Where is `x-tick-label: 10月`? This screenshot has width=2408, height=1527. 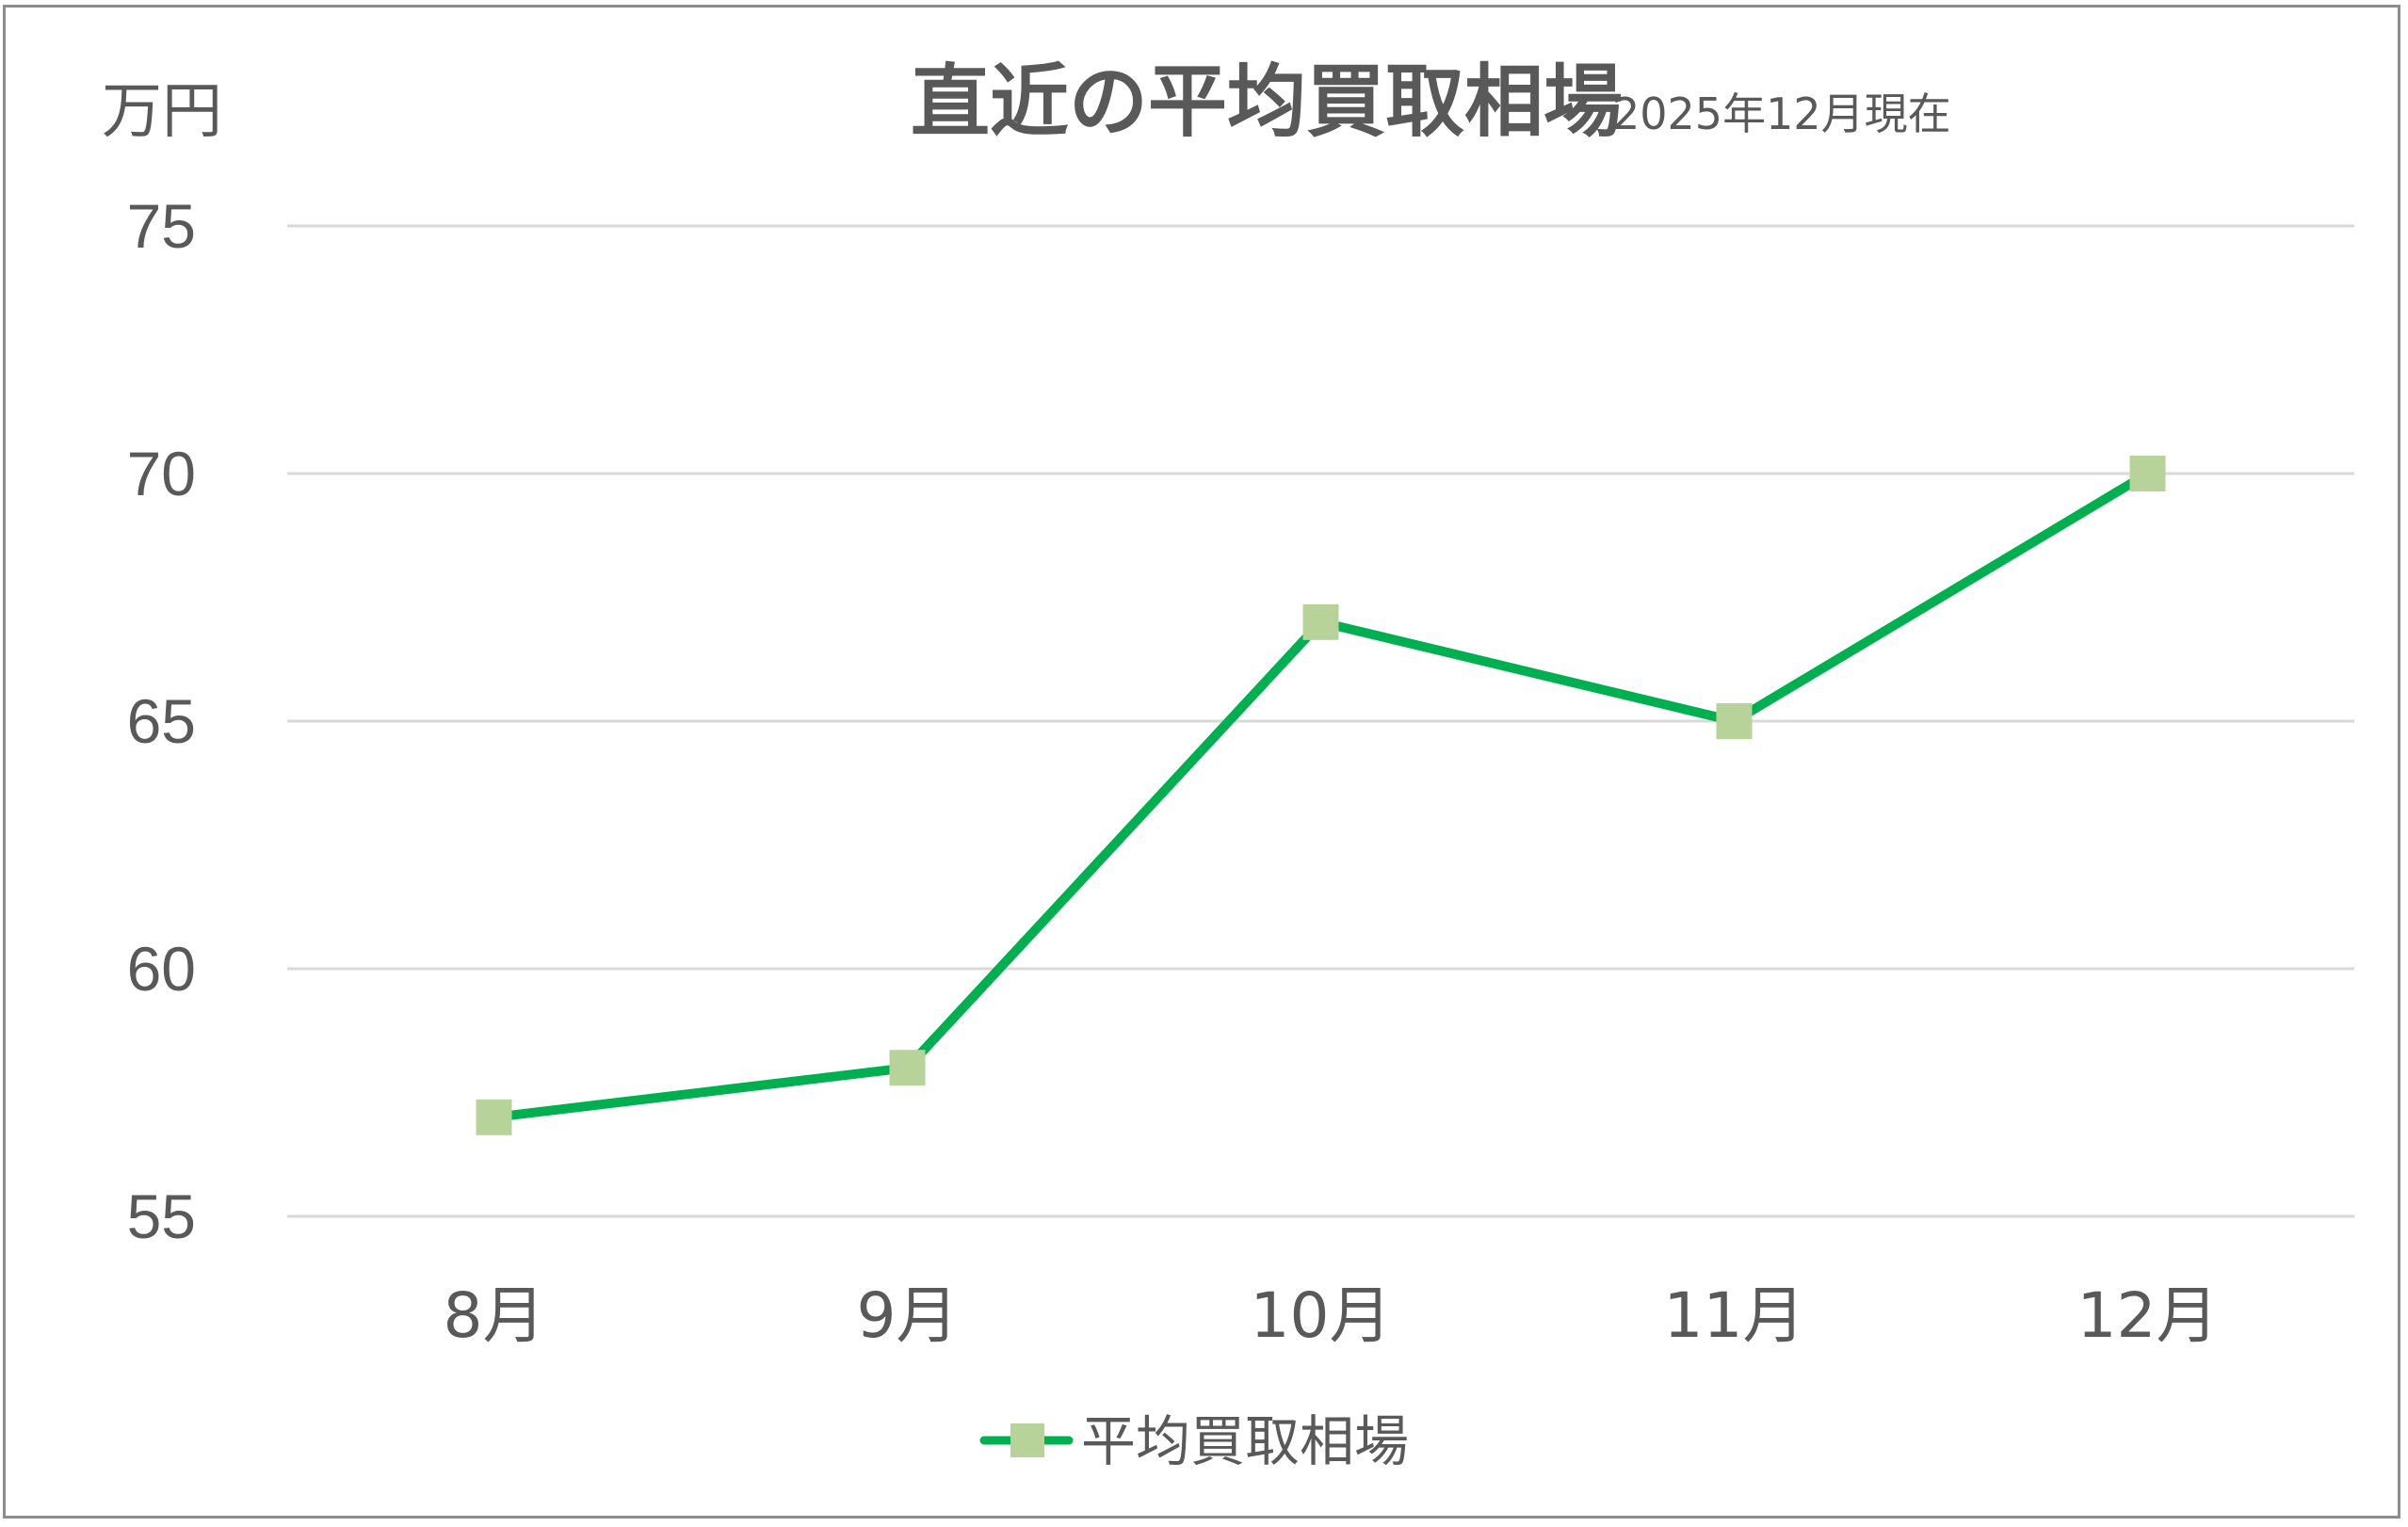 x-tick-label: 10月 is located at coordinates (1321, 1315).